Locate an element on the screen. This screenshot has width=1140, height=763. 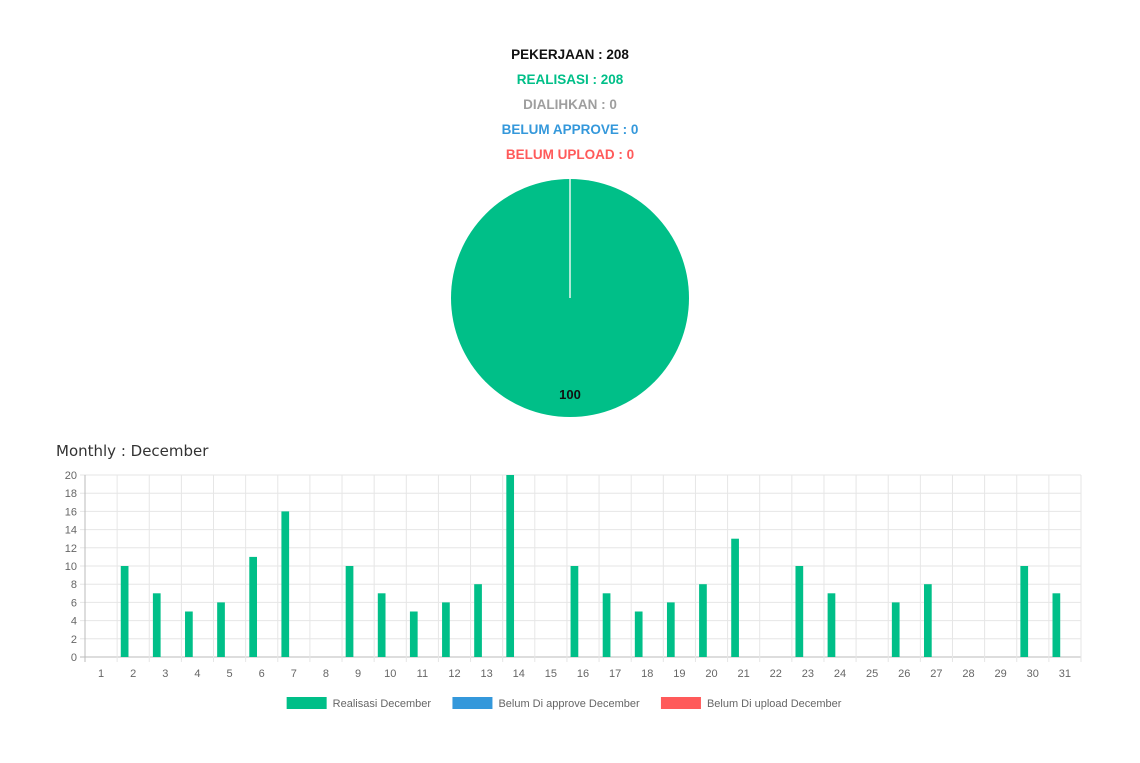
monthly-title: Monthly : December is located at coordinates (132, 451).